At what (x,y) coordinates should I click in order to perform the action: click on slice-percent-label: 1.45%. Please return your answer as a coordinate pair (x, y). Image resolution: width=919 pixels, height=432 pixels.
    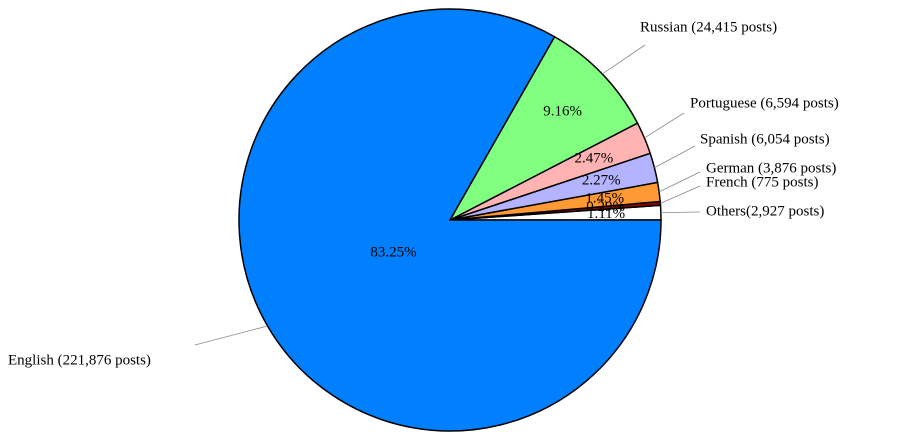
    Looking at the image, I should click on (604, 199).